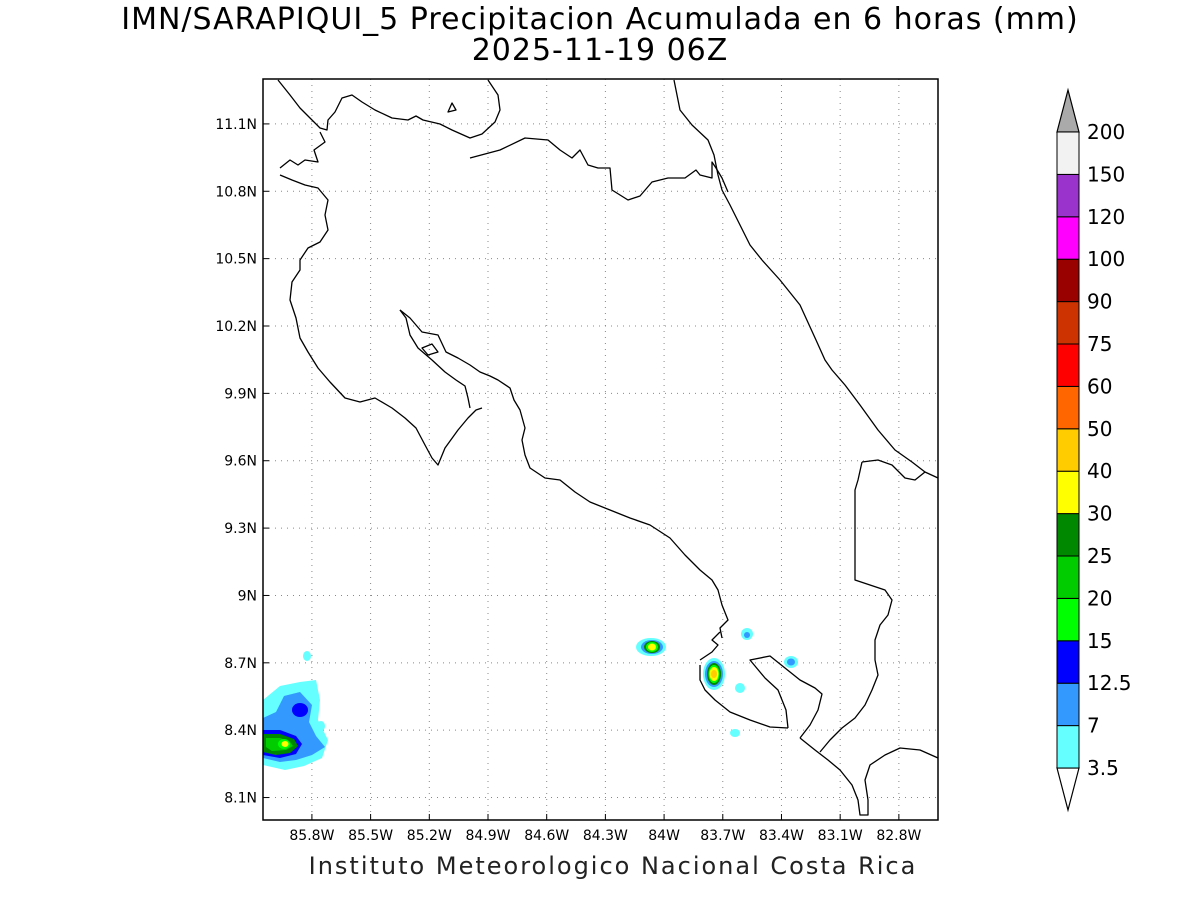  I want to click on colorbar-label: 40, so click(1099, 471).